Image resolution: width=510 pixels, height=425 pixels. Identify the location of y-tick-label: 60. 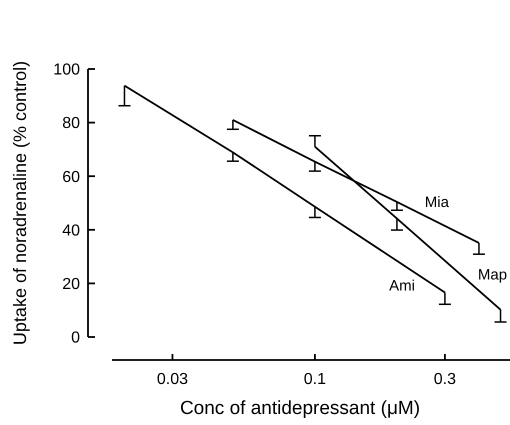
(71, 177).